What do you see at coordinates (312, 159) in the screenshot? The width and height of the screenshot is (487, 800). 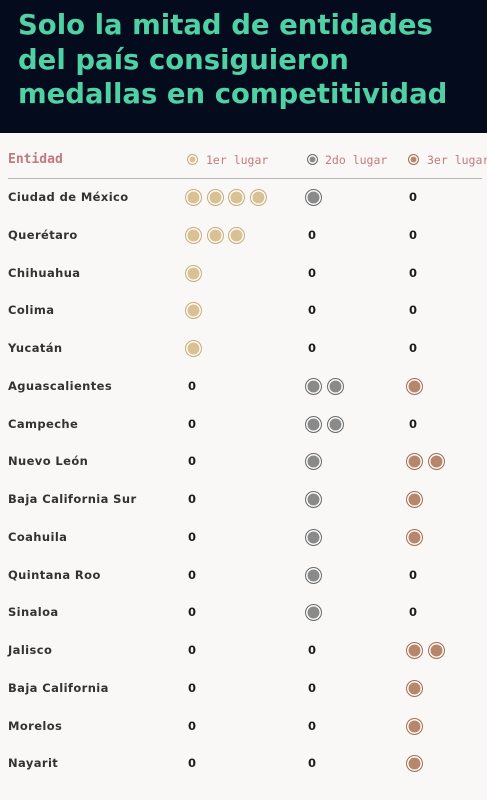 I see `silver-medal-legend-icon` at bounding box center [312, 159].